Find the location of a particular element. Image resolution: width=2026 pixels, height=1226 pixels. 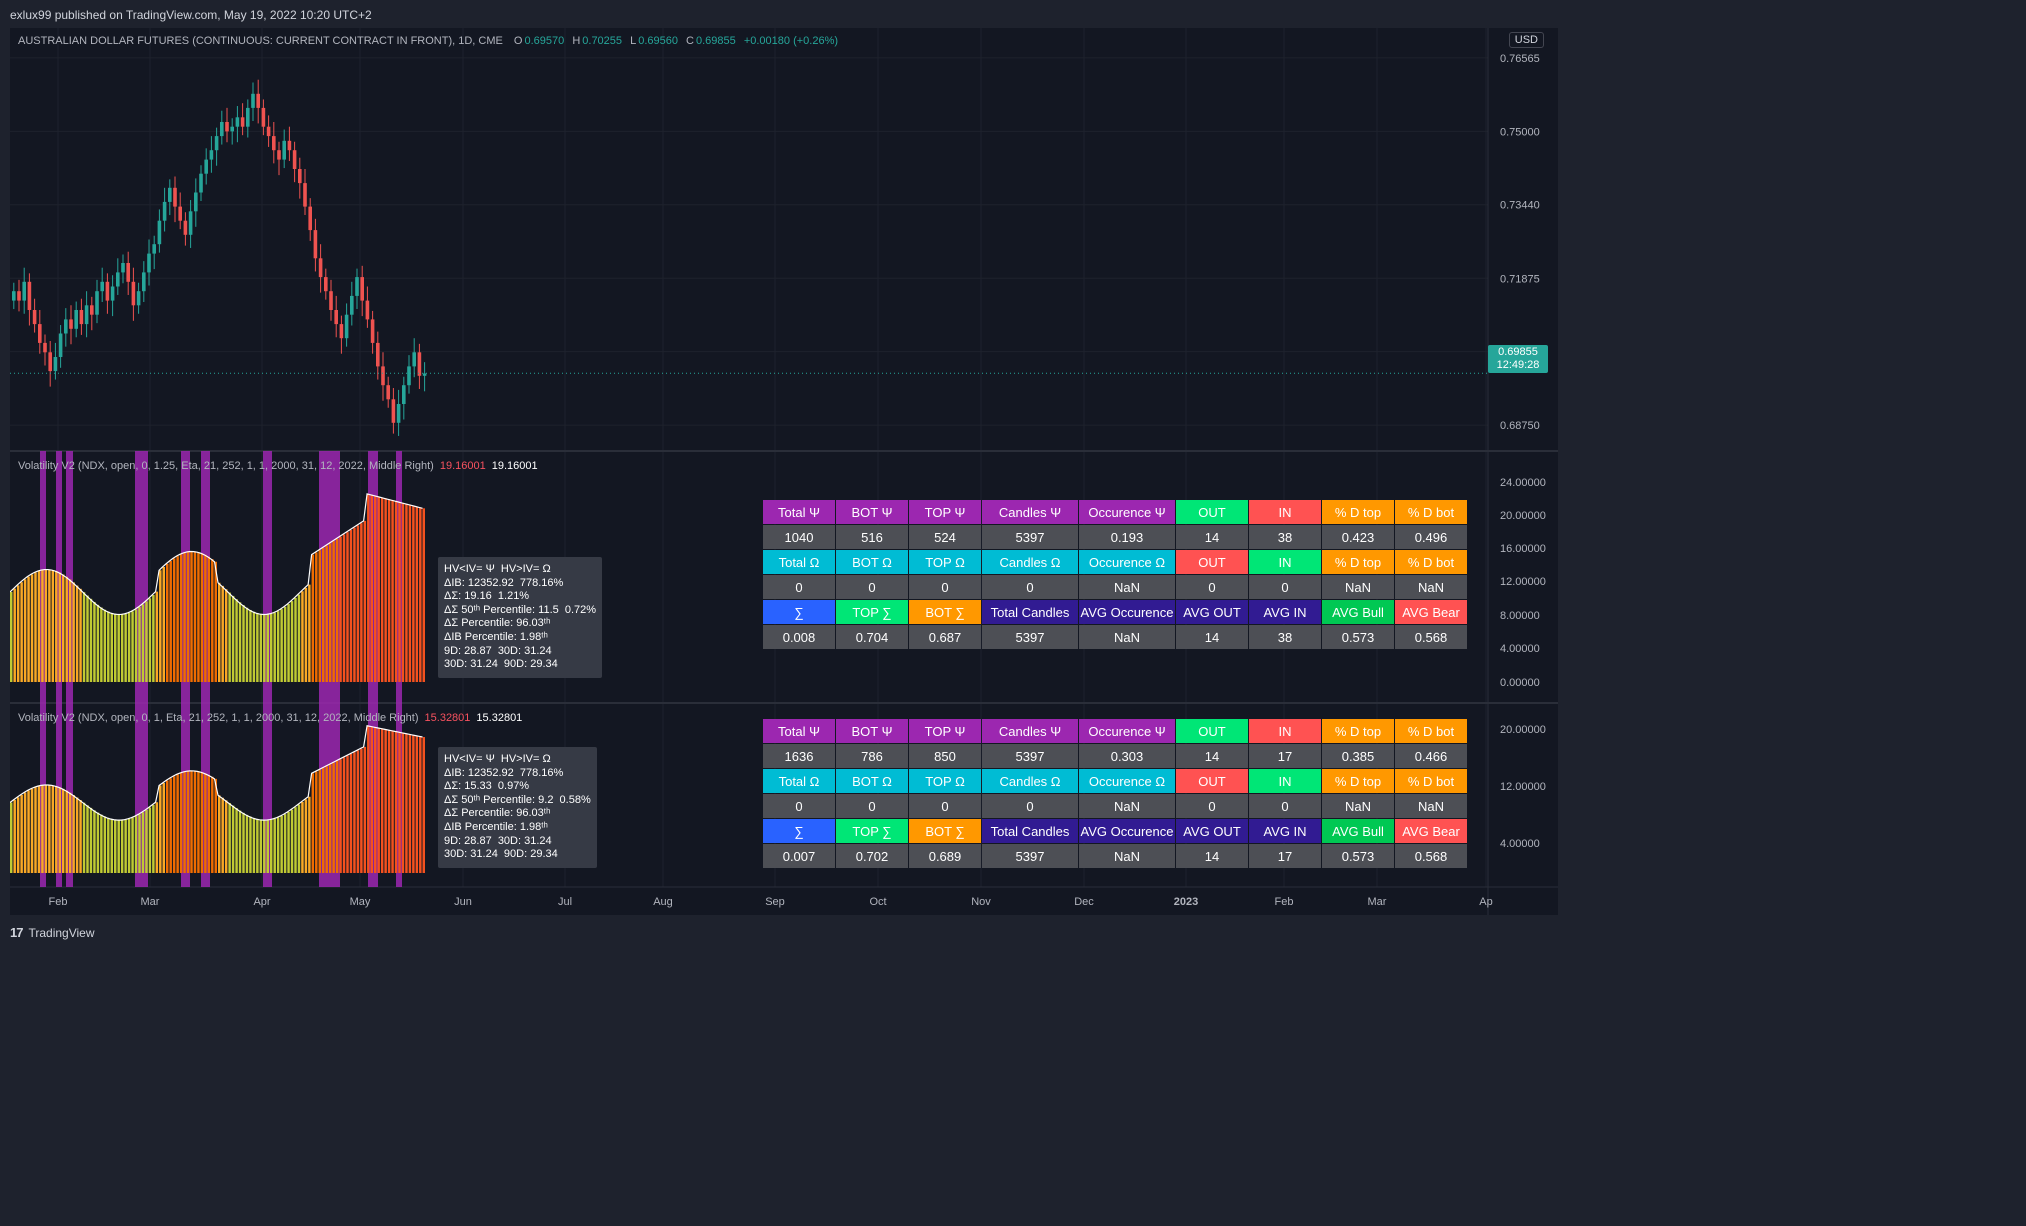

stats-value-row: 0 0 0 0 NaN 0 0 NaN NaN is located at coordinates (1115, 587).